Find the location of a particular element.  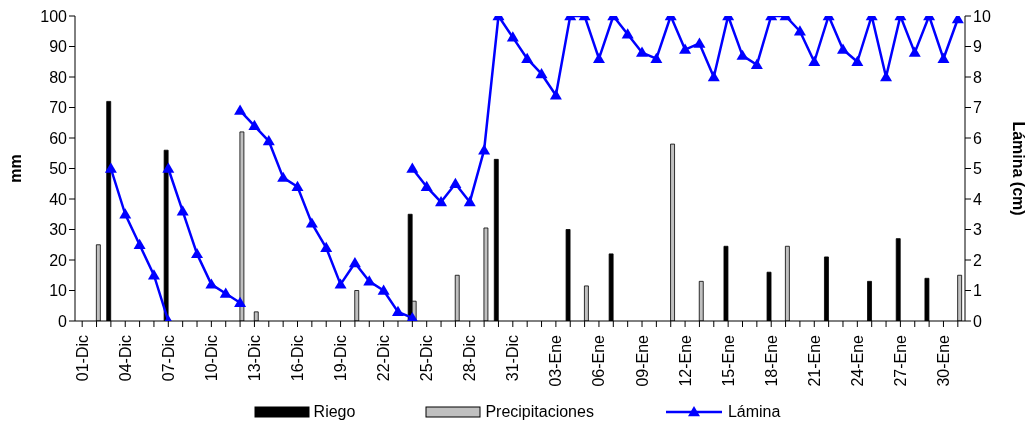

x-tick-label: 10-Dic is located at coordinates (211, 358).